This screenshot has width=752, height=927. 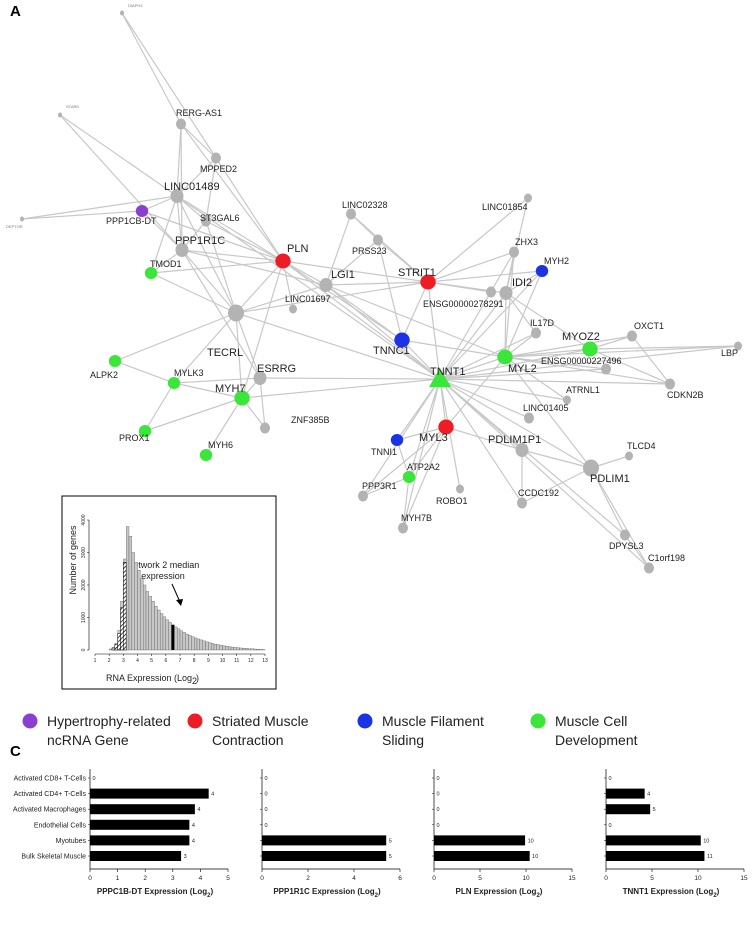 What do you see at coordinates (632, 336) in the screenshot?
I see `node-oxct1` at bounding box center [632, 336].